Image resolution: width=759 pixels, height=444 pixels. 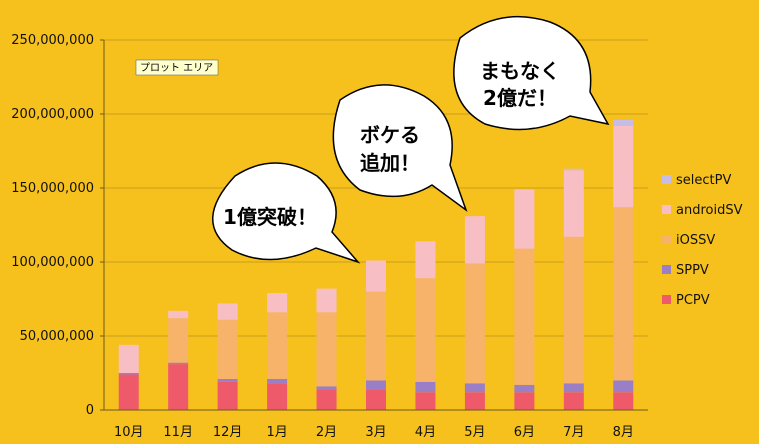 I want to click on y-tick-label: 0, so click(x=90, y=410).